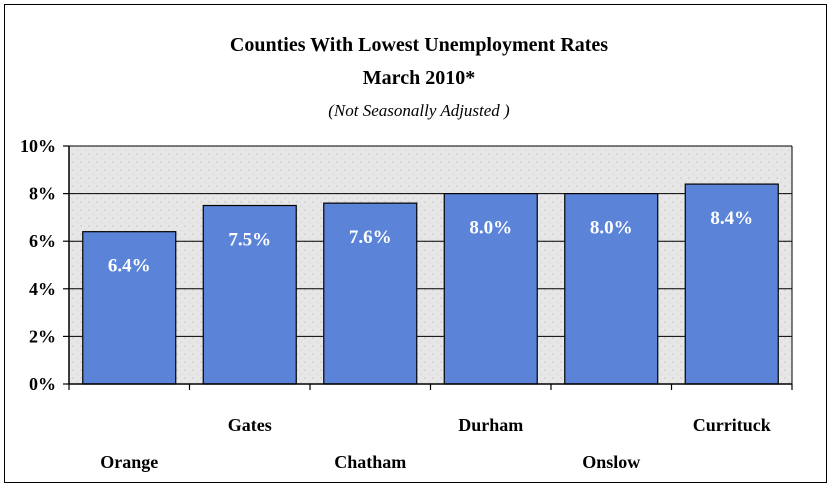 The image size is (833, 488). What do you see at coordinates (42, 384) in the screenshot?
I see `y-tick-label: 0%` at bounding box center [42, 384].